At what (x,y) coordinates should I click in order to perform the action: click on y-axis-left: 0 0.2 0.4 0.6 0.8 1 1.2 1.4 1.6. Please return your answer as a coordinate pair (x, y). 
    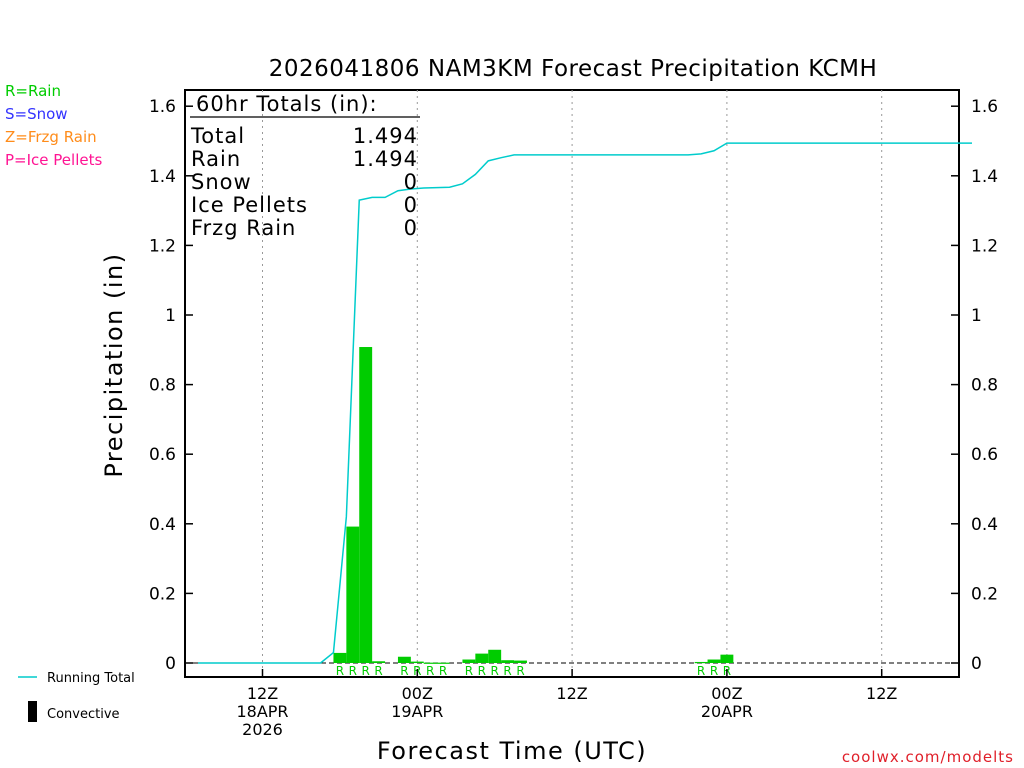
    Looking at the image, I should click on (171, 385).